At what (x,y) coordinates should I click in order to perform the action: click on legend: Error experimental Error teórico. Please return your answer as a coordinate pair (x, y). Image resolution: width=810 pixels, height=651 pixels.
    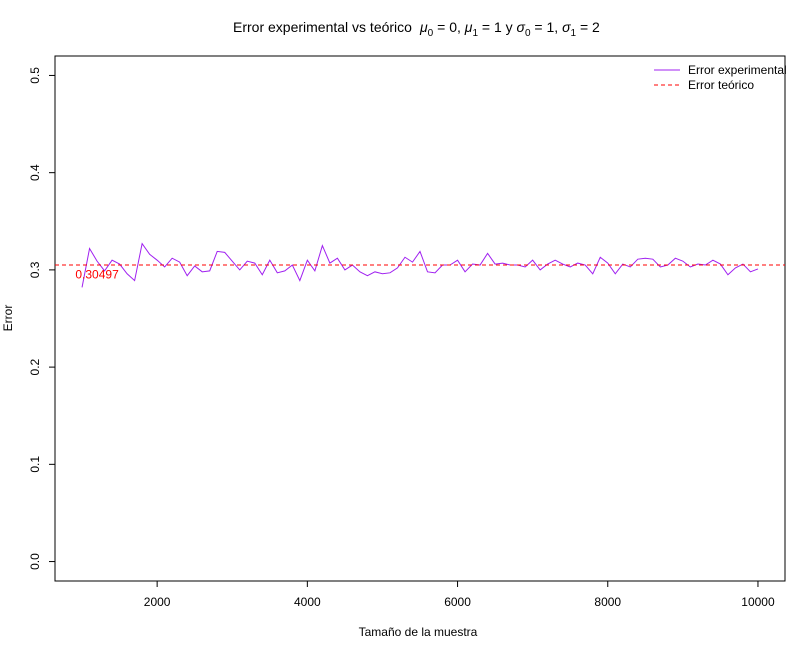
    Looking at the image, I should click on (720, 77).